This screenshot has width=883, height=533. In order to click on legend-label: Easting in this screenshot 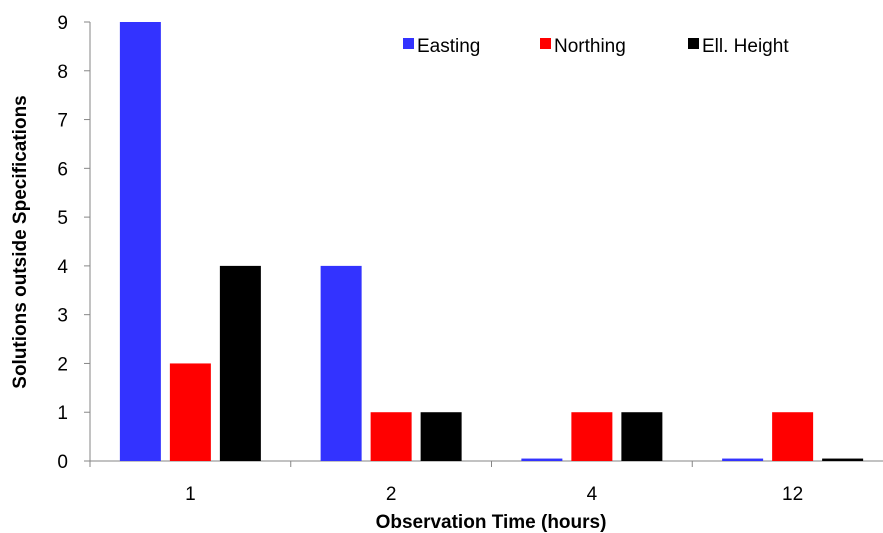, I will do `click(448, 46)`.